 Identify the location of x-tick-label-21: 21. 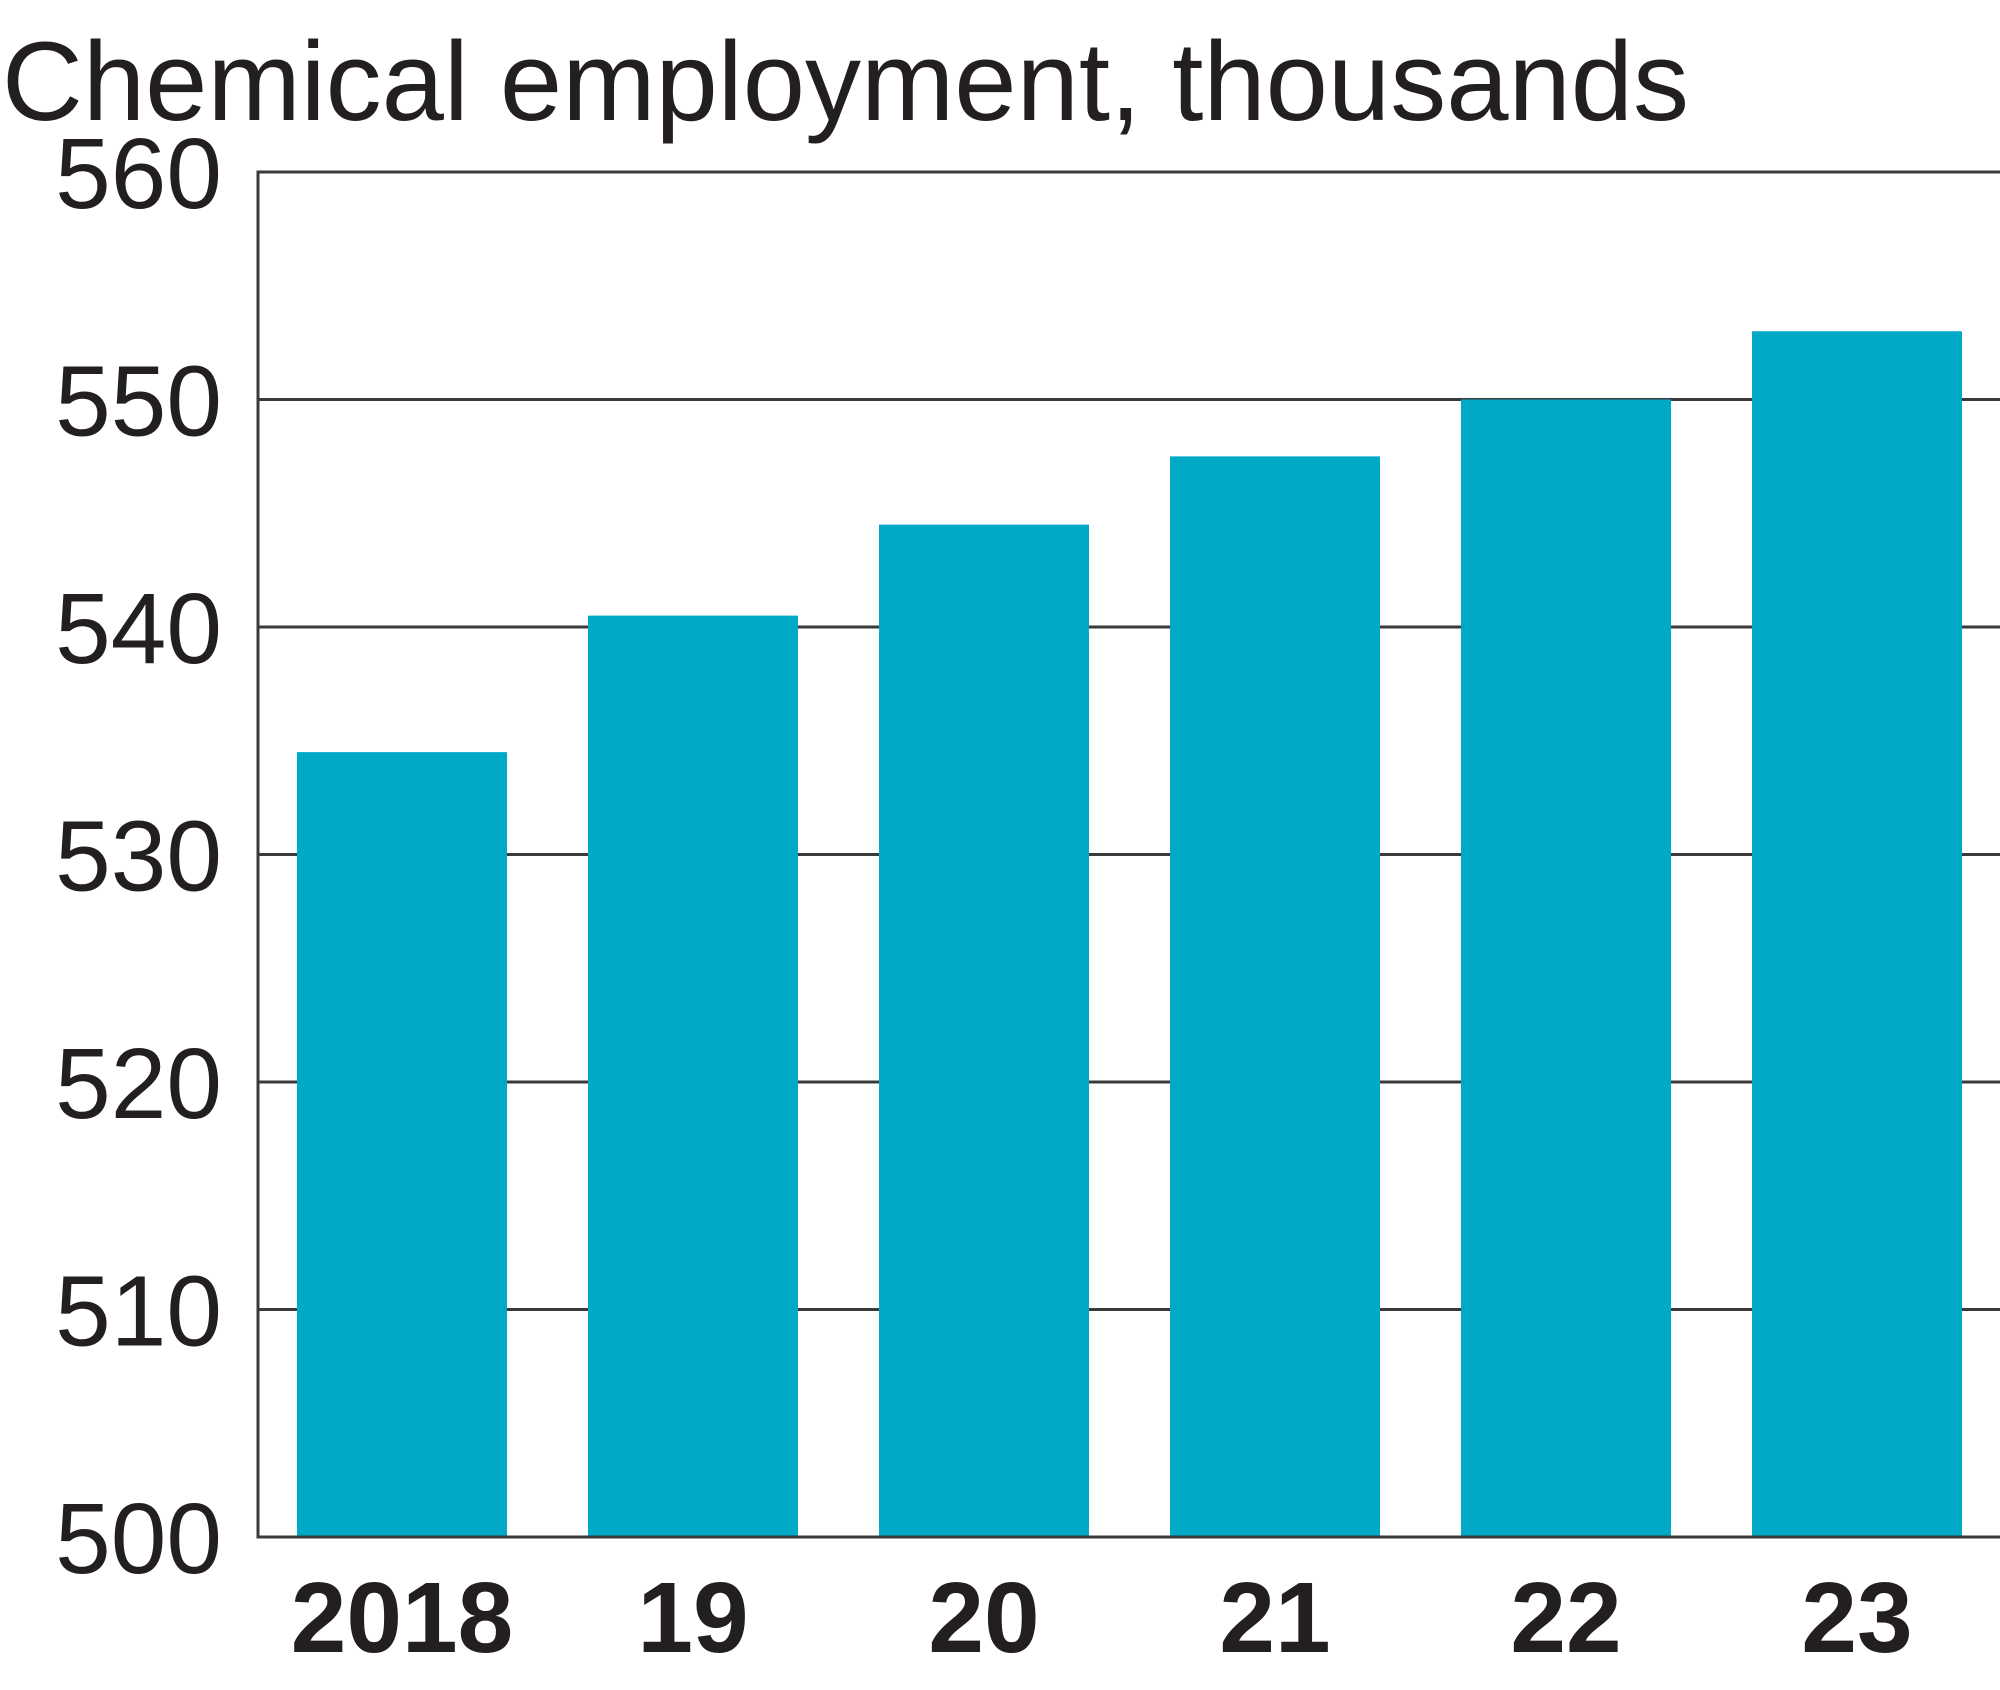
(1274, 1618).